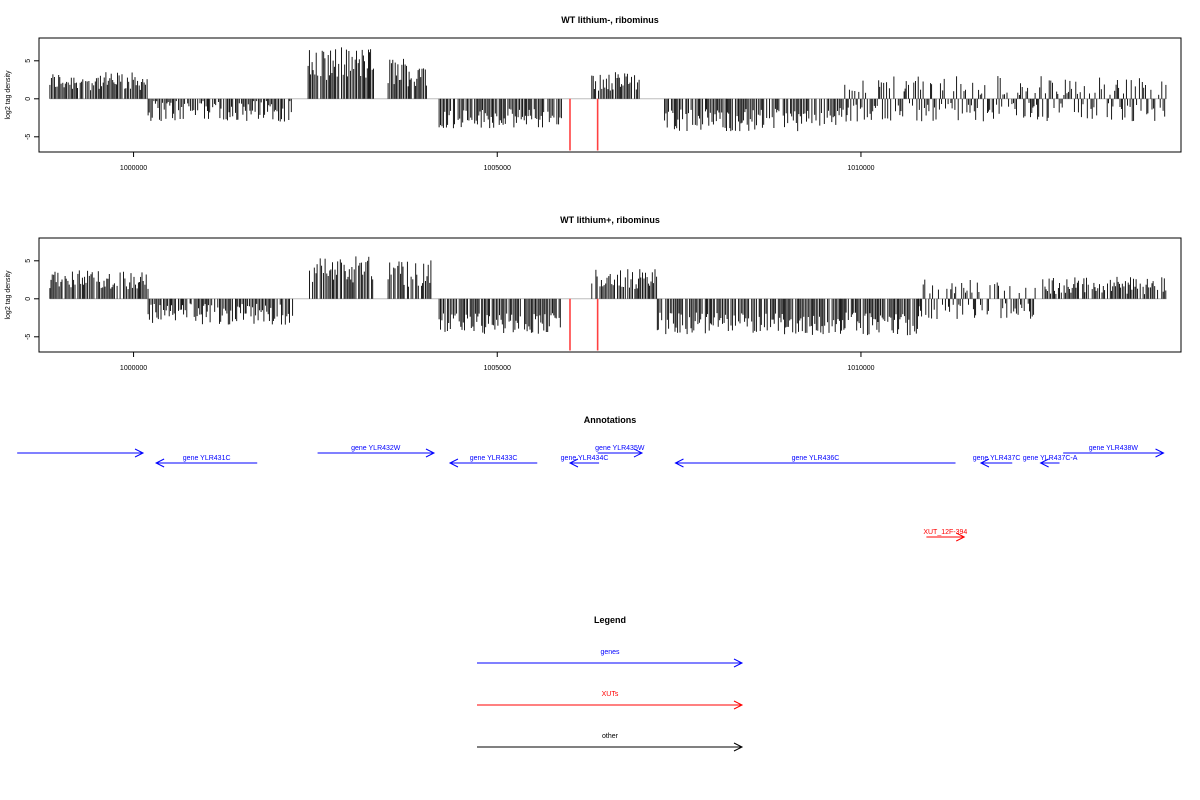  Describe the element at coordinates (610, 663) in the screenshot. I see `legend-arrow-genes` at that location.